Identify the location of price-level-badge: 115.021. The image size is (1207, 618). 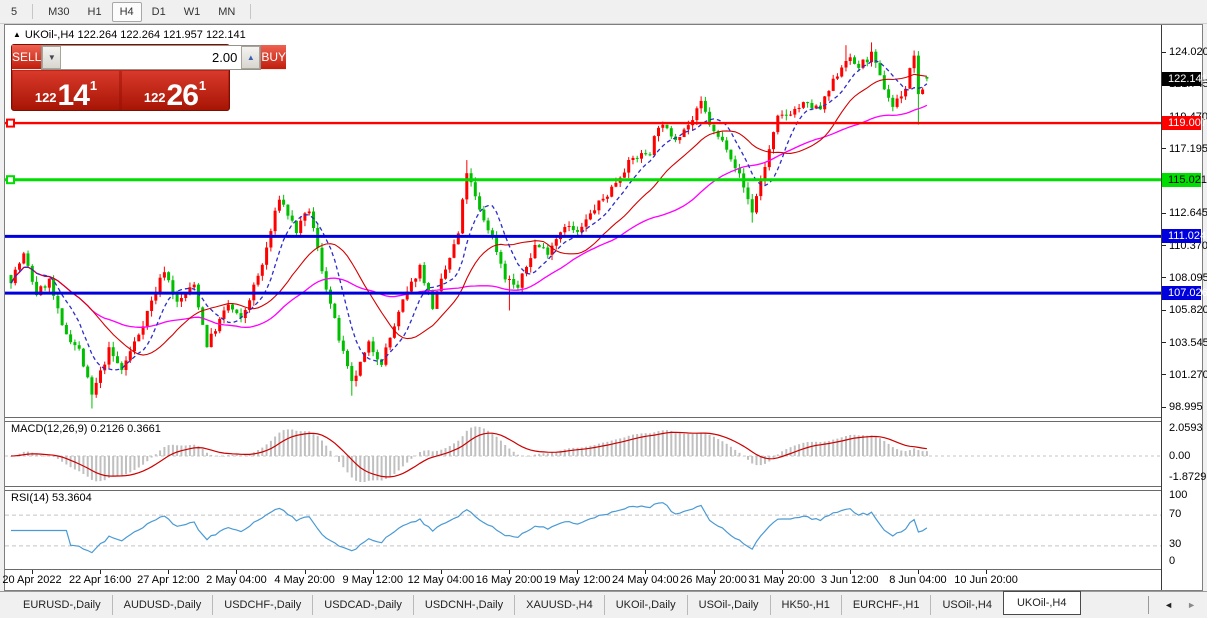
(1184, 179).